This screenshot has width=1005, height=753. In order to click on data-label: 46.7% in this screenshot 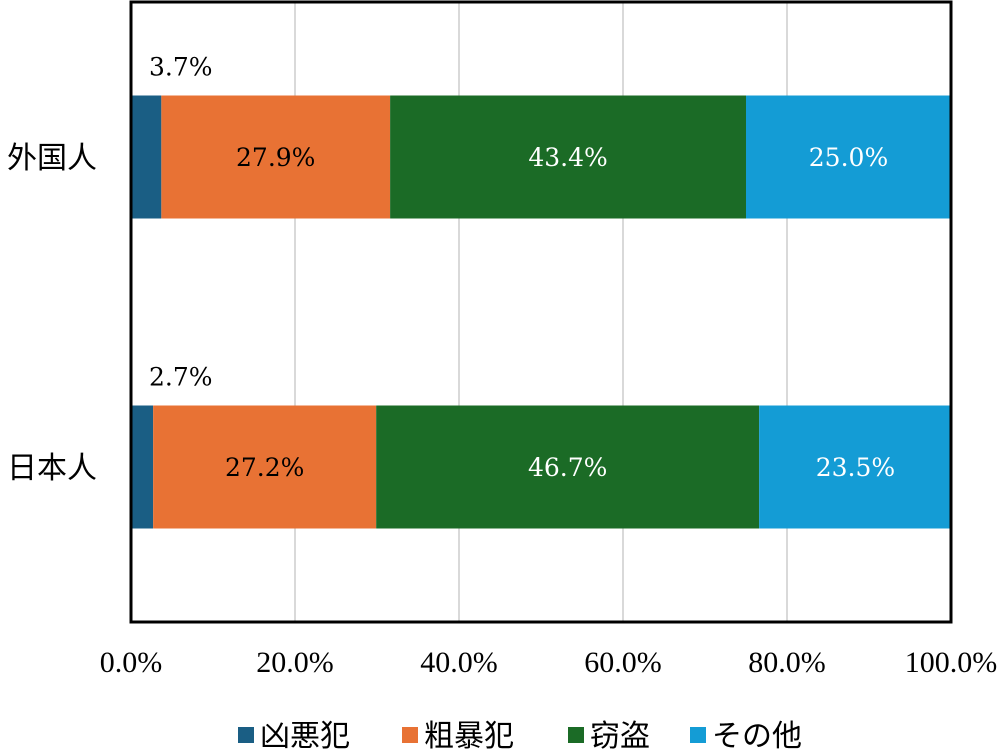, I will do `click(567, 467)`.